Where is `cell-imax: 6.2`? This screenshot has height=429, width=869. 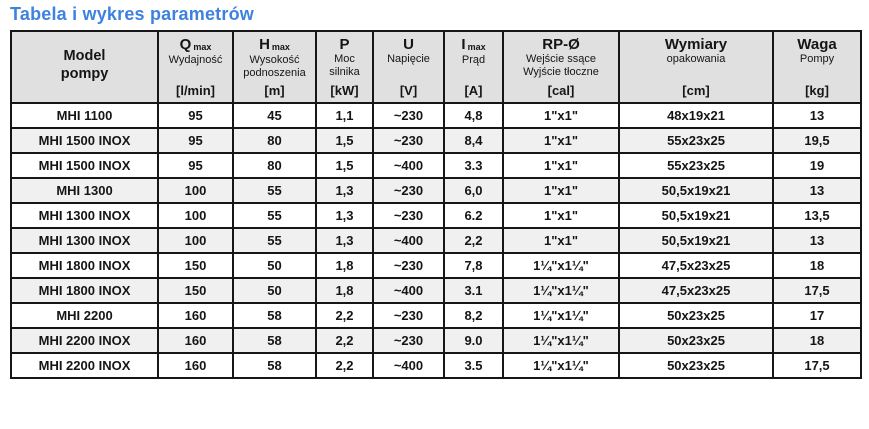 cell-imax: 6.2 is located at coordinates (473, 215).